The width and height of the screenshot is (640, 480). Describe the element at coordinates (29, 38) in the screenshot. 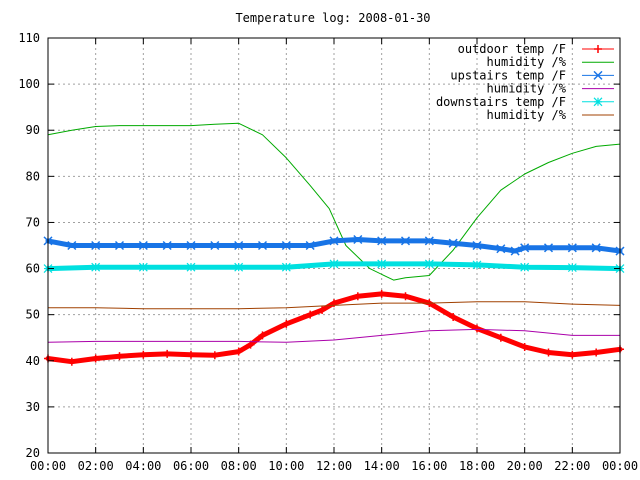

I see `y-tick-label: 110` at that location.